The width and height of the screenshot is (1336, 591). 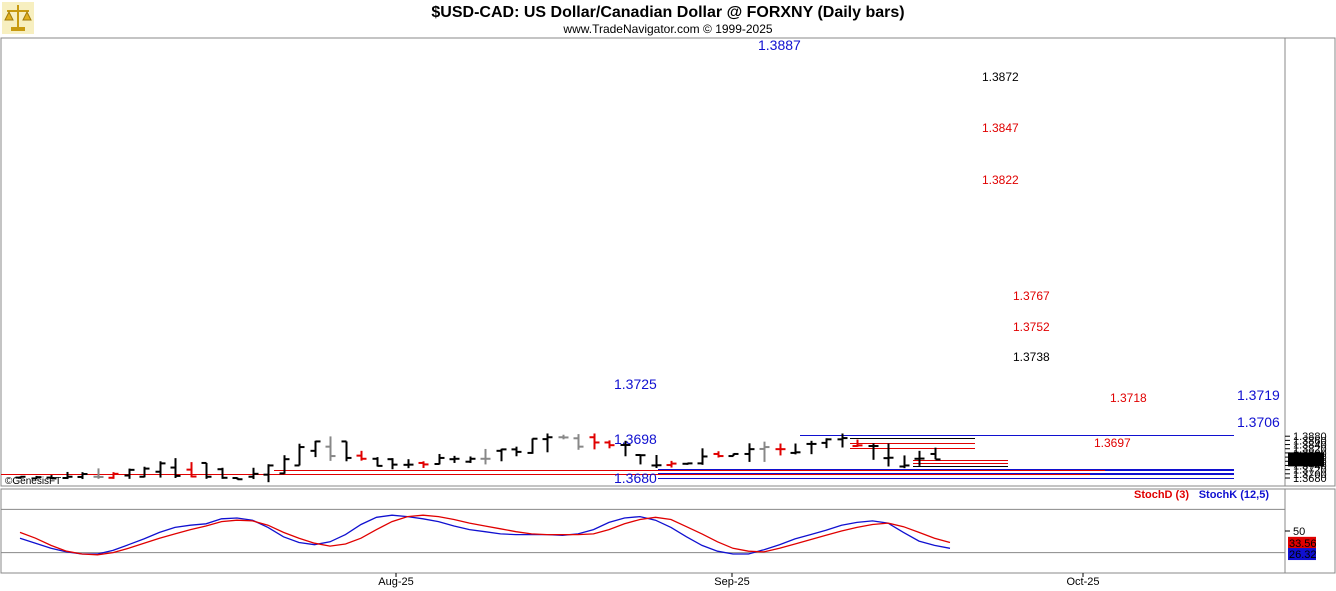 What do you see at coordinates (1310, 471) in the screenshot?
I see `y-tick-label: 1.3720` at bounding box center [1310, 471].